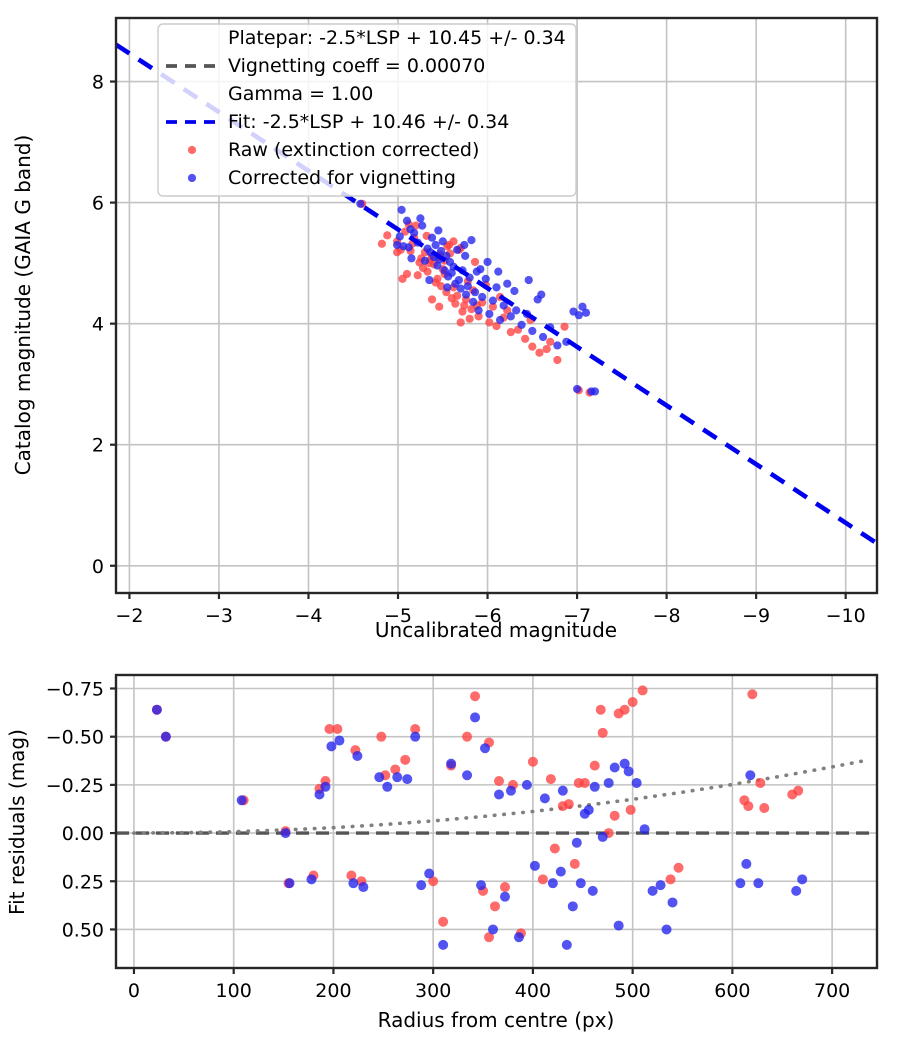  I want to click on y-tick-label: 6, so click(98, 204).